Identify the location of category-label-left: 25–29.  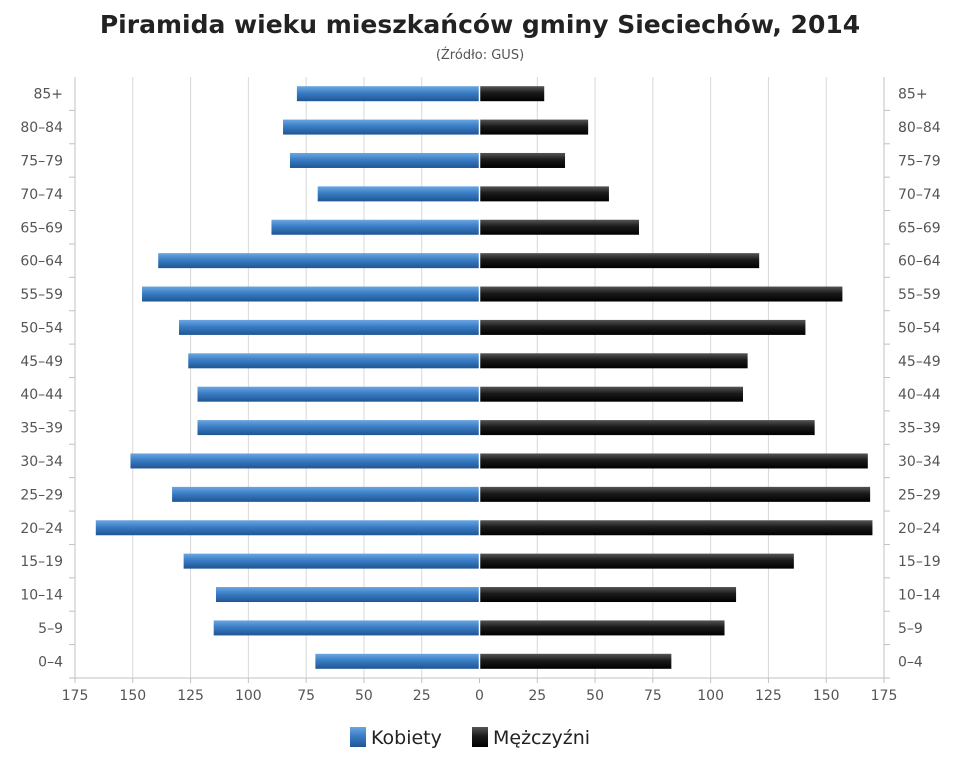
(41, 495).